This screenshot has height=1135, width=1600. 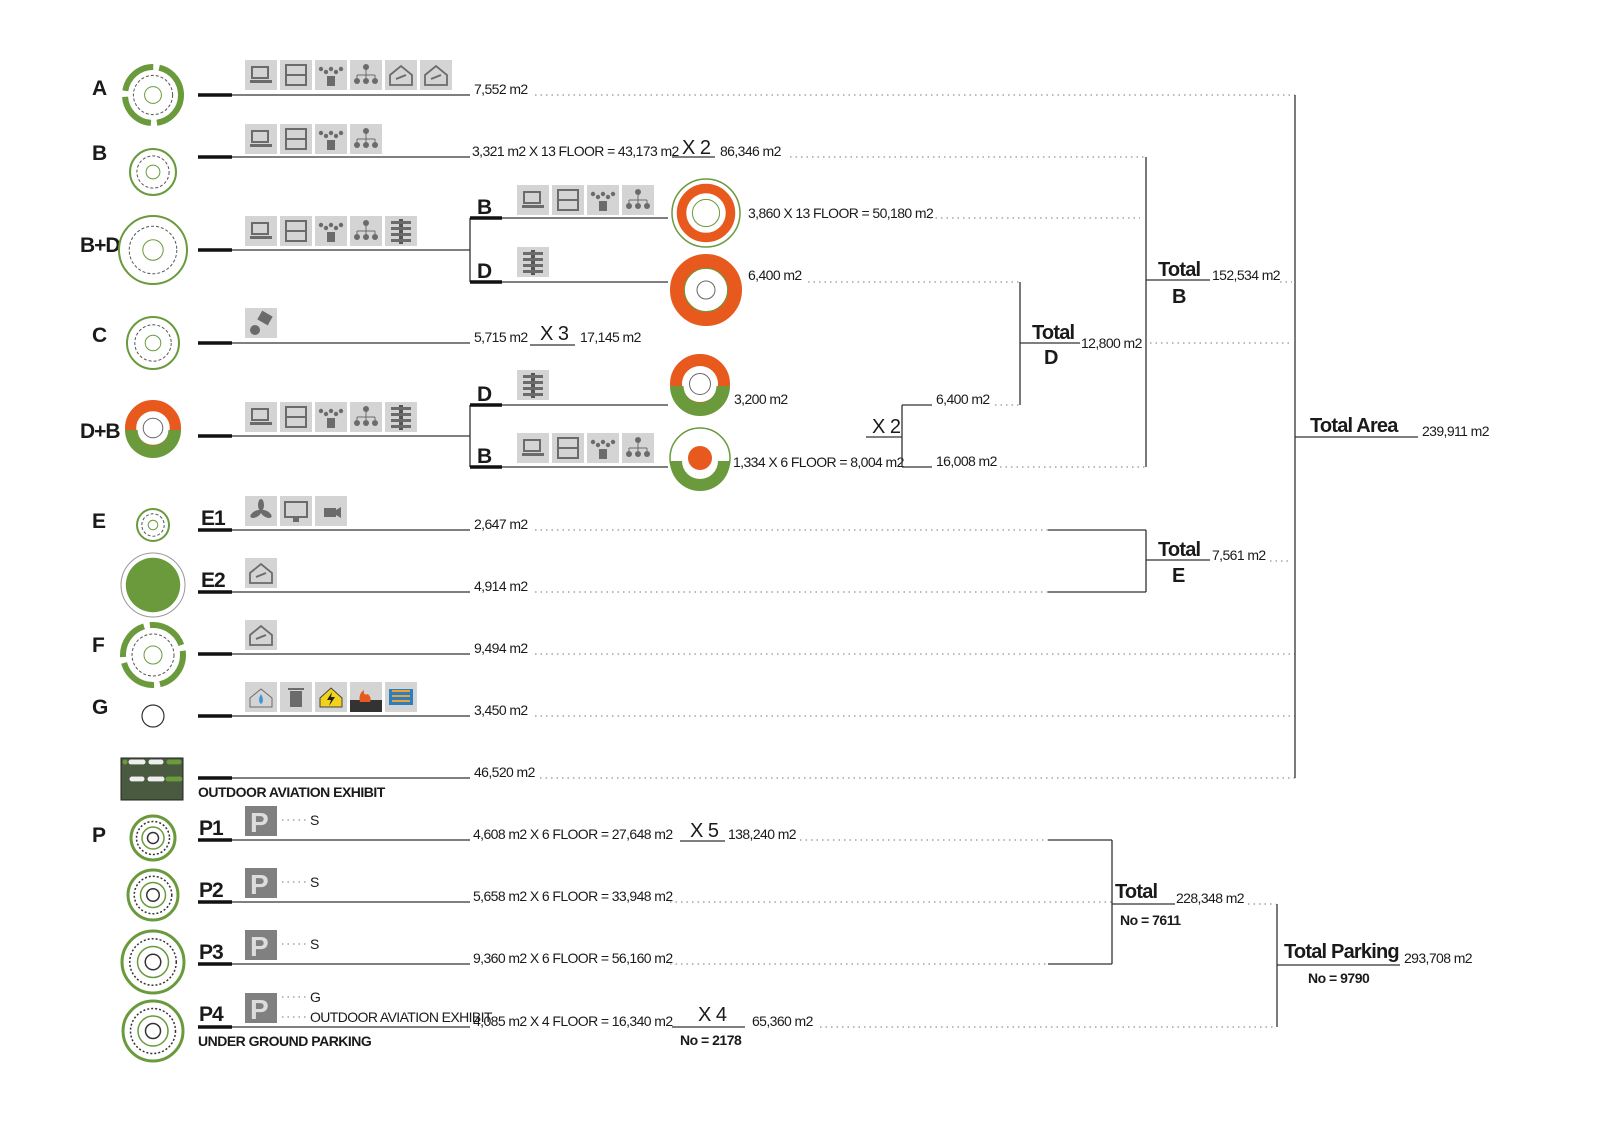 What do you see at coordinates (153, 250) in the screenshot?
I see `plan-bd-icon` at bounding box center [153, 250].